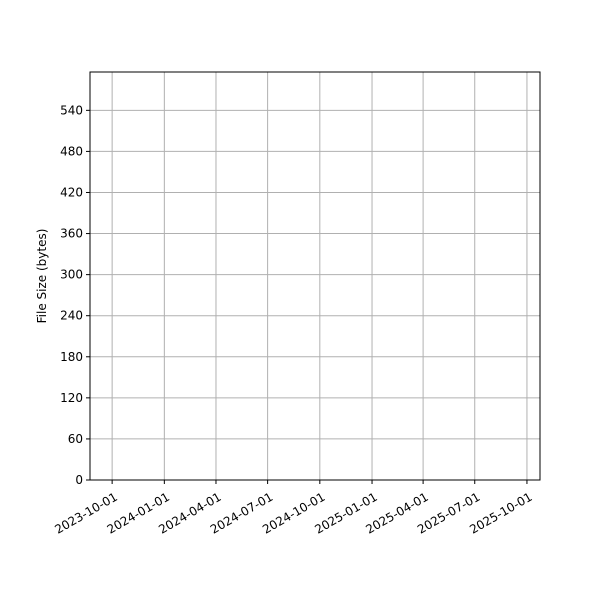 This screenshot has height=600, width=600. Describe the element at coordinates (71, 357) in the screenshot. I see `y-tick-label: 180` at that location.